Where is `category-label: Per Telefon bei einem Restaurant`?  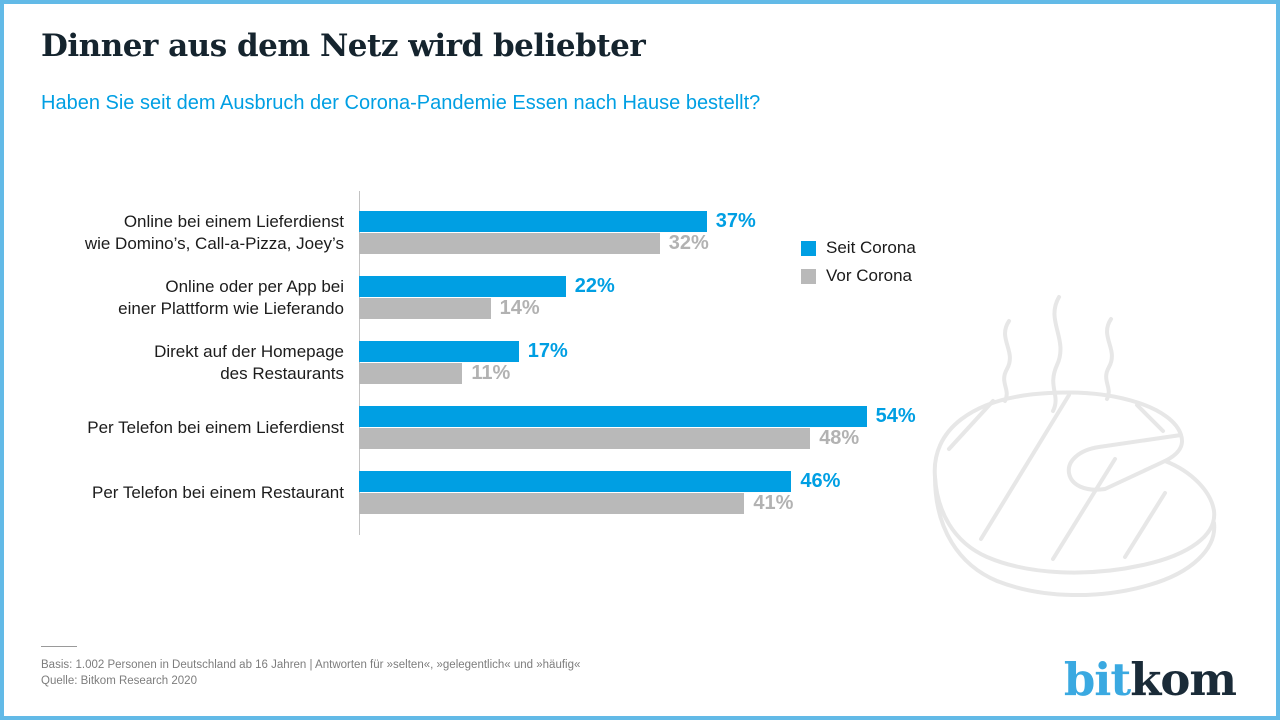 category-label: Per Telefon bei einem Restaurant is located at coordinates (217, 492).